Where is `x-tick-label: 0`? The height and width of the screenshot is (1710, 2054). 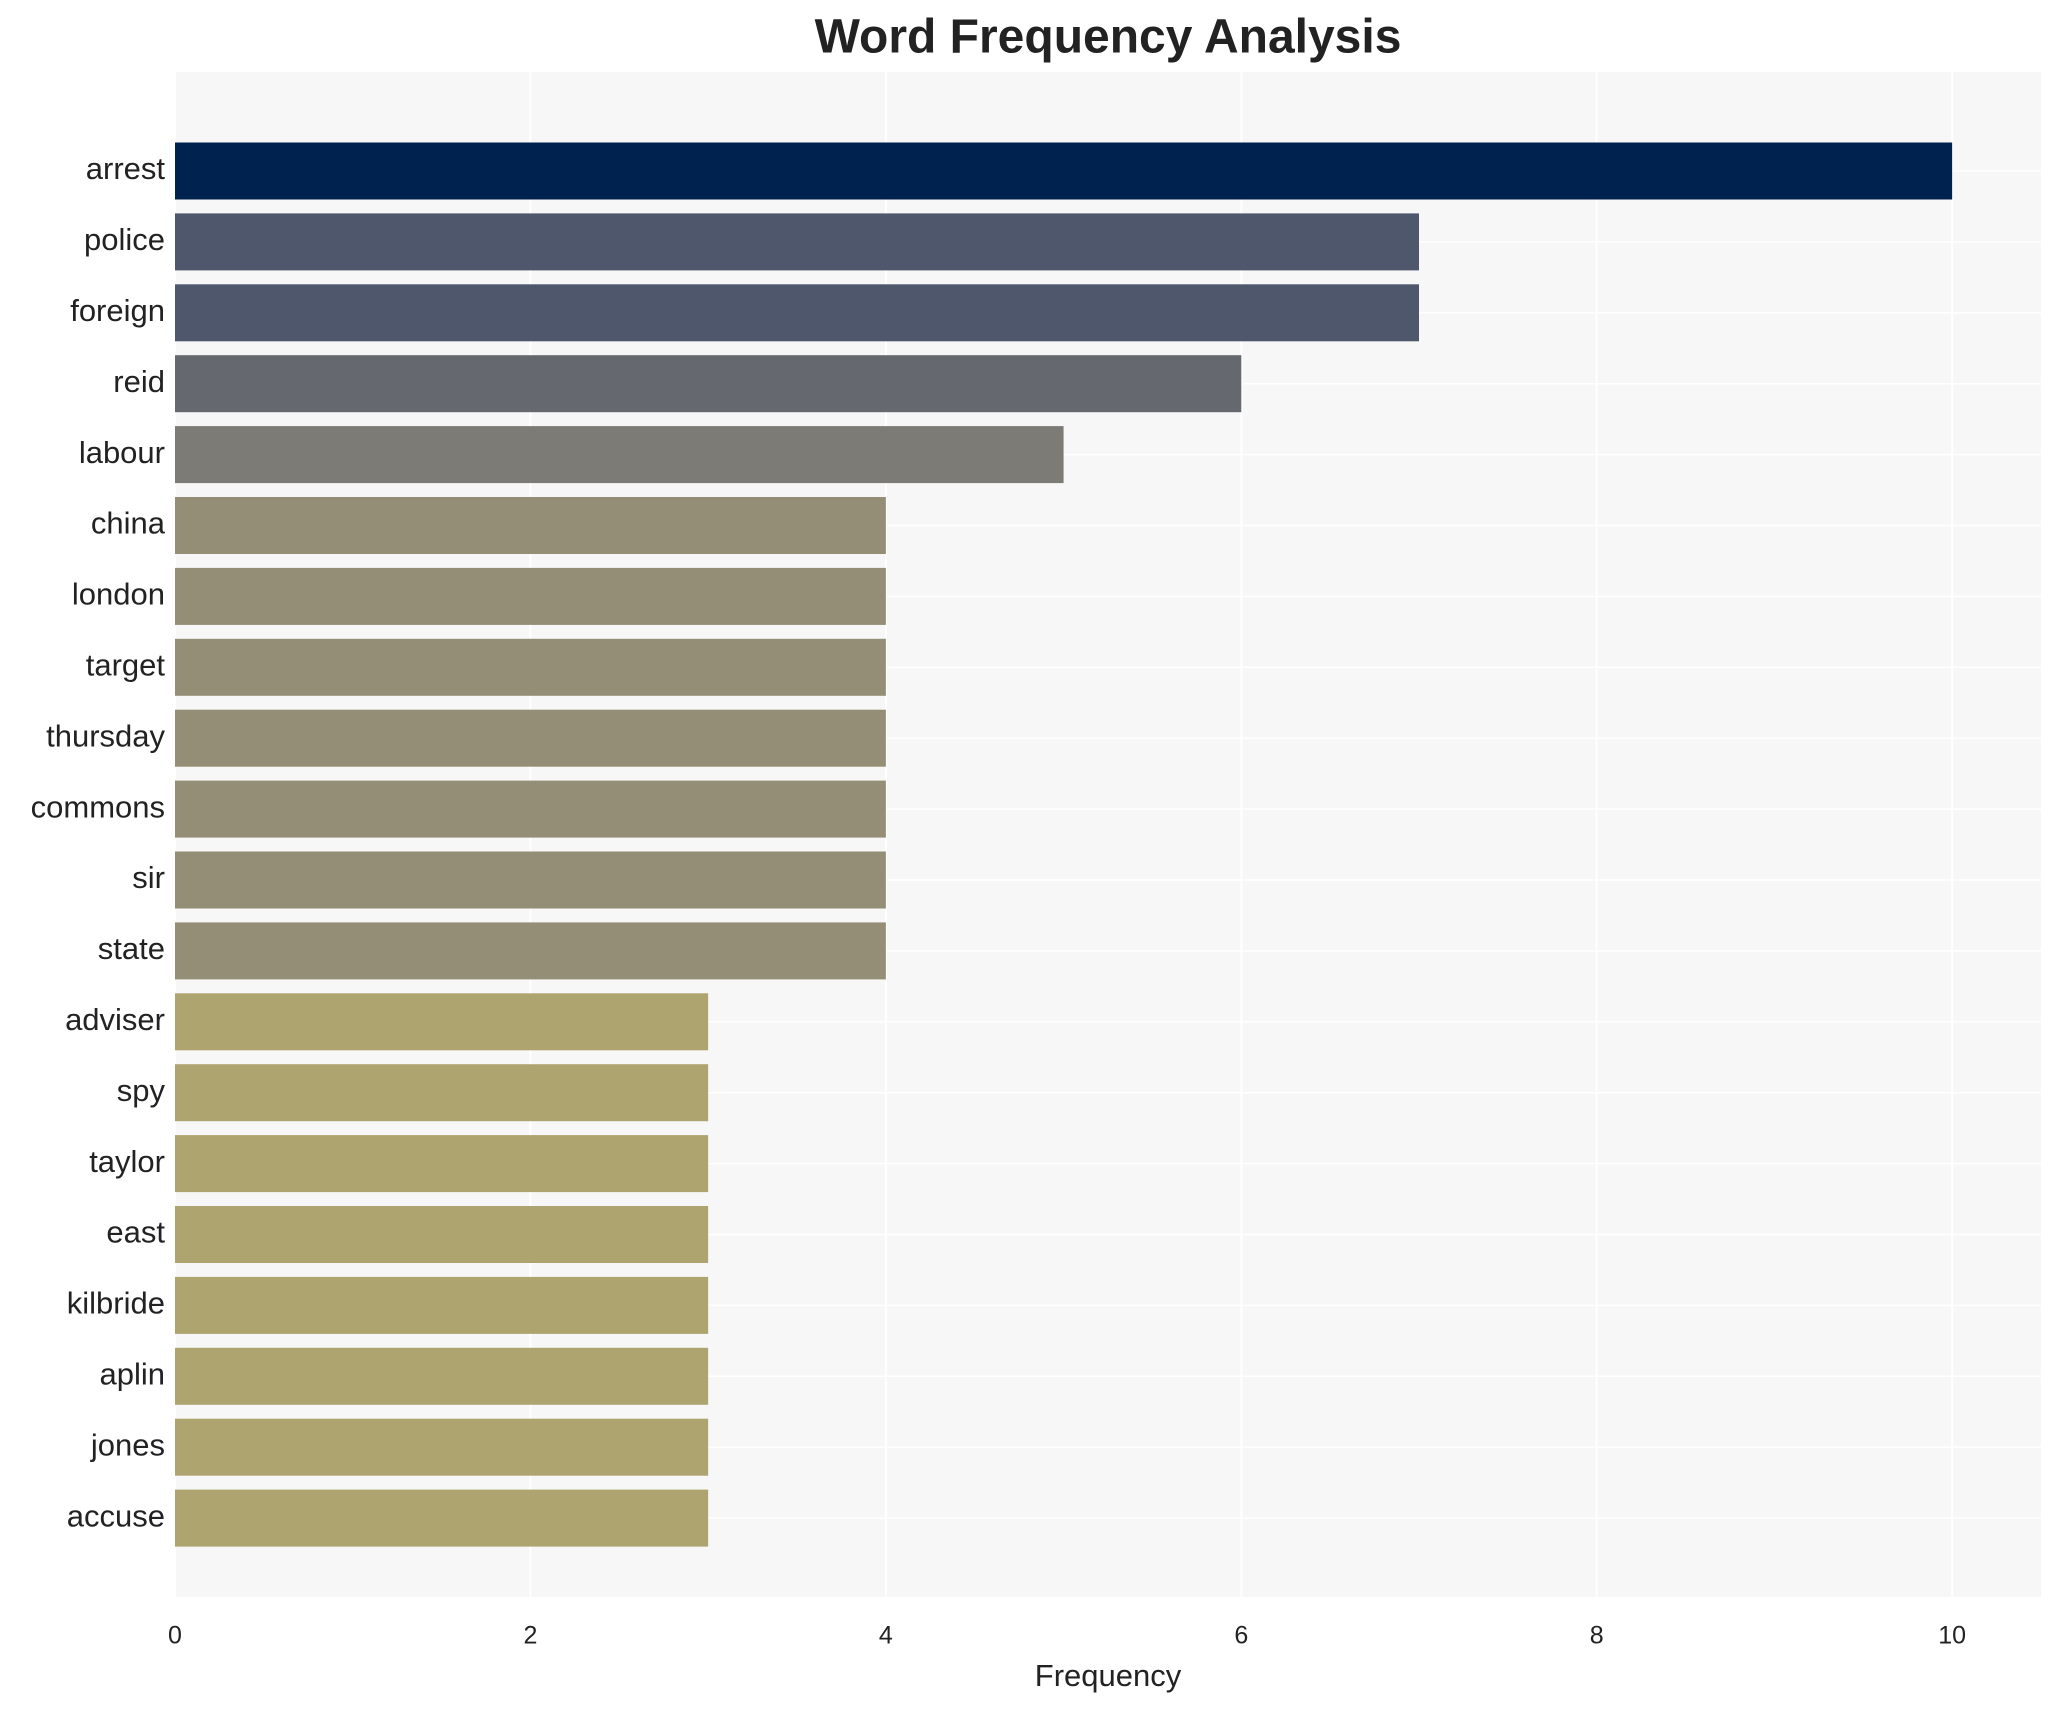
x-tick-label: 0 is located at coordinates (175, 1636).